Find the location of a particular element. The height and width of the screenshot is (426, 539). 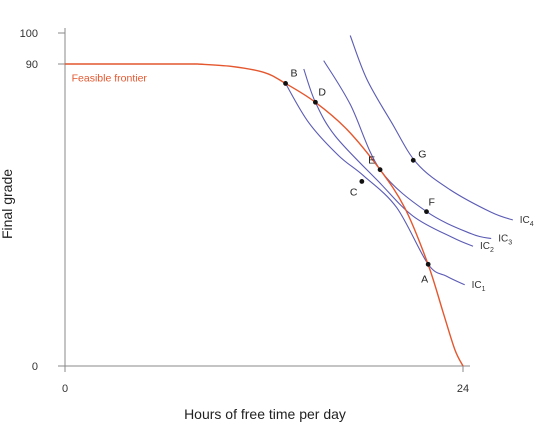

y-tick-label-90: 90 is located at coordinates (32, 65).